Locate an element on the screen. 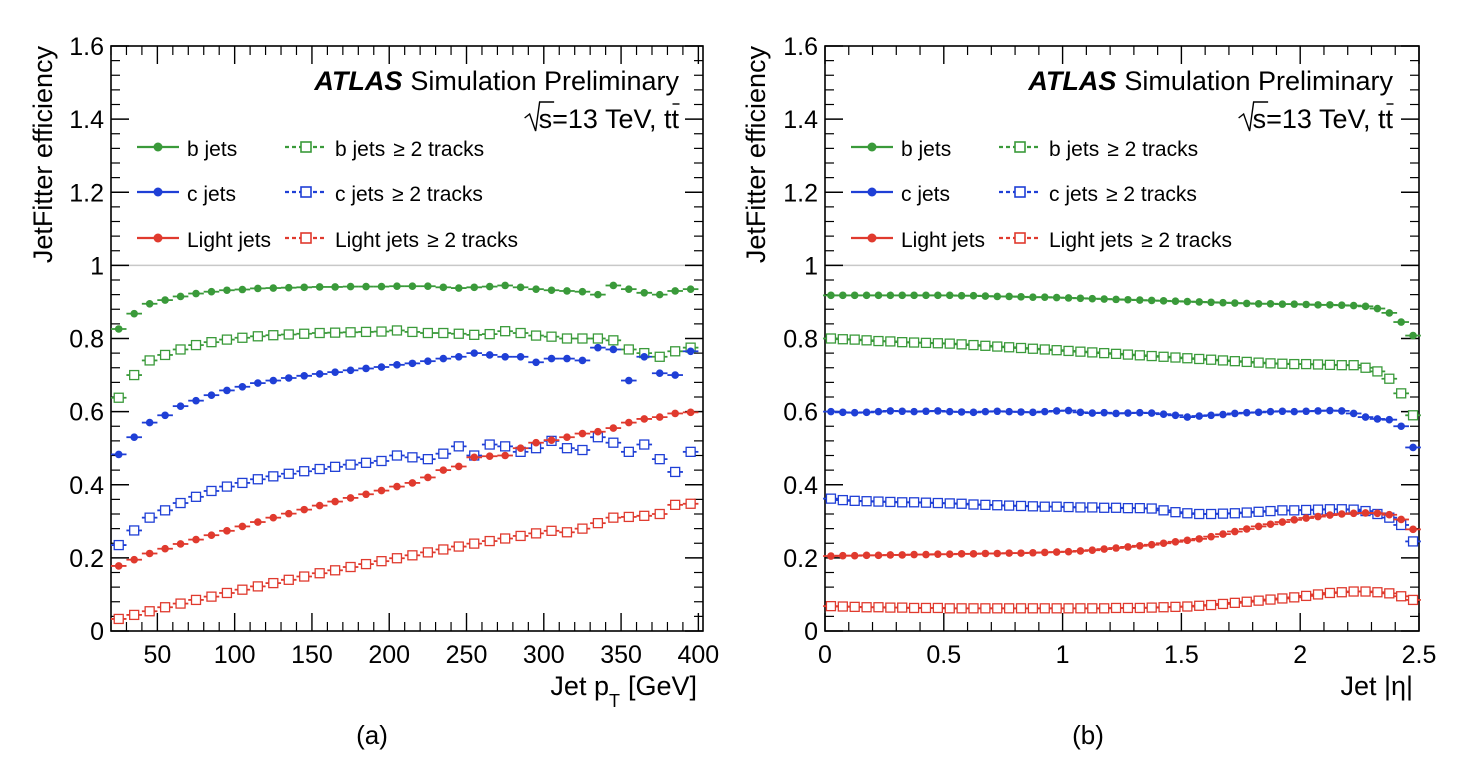 The image size is (1479, 757). legend-item: Light jets is located at coordinates (204, 240).